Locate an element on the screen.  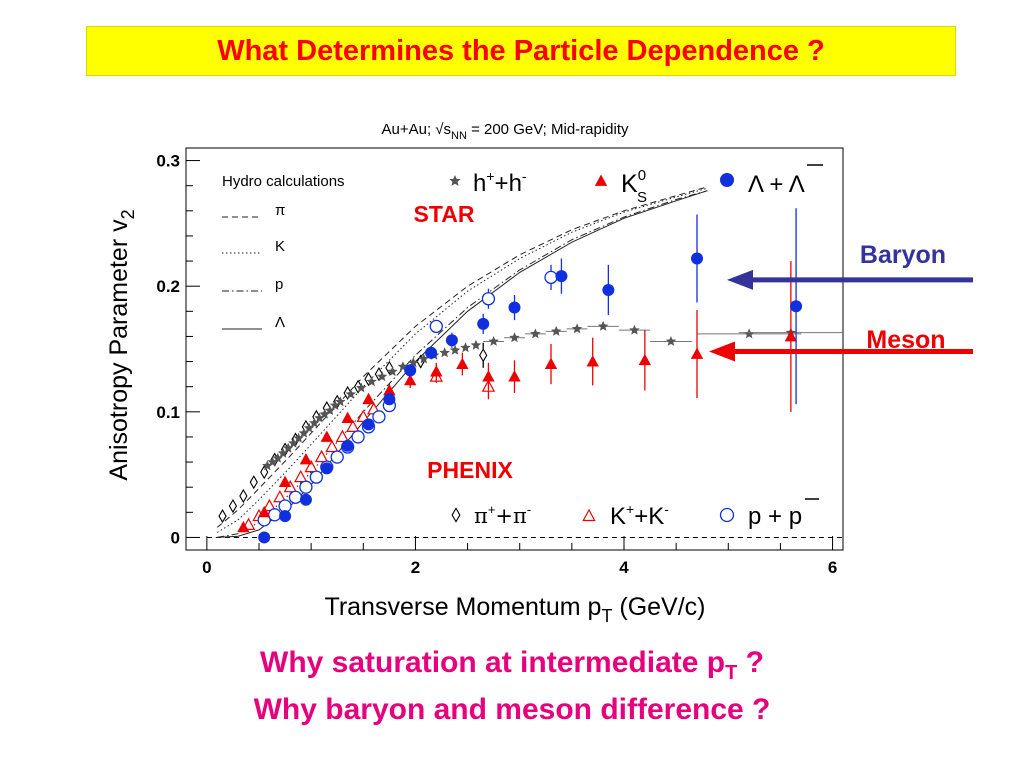
legend-hh-plus-sup: + is located at coordinates (490, 176).